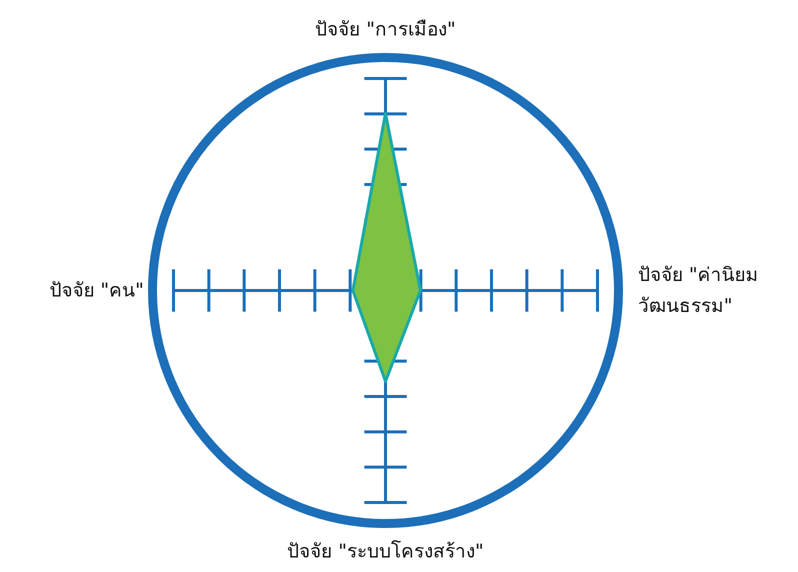  I want to click on spoke-label: ปัจจัย "การเมือง", so click(385, 29).